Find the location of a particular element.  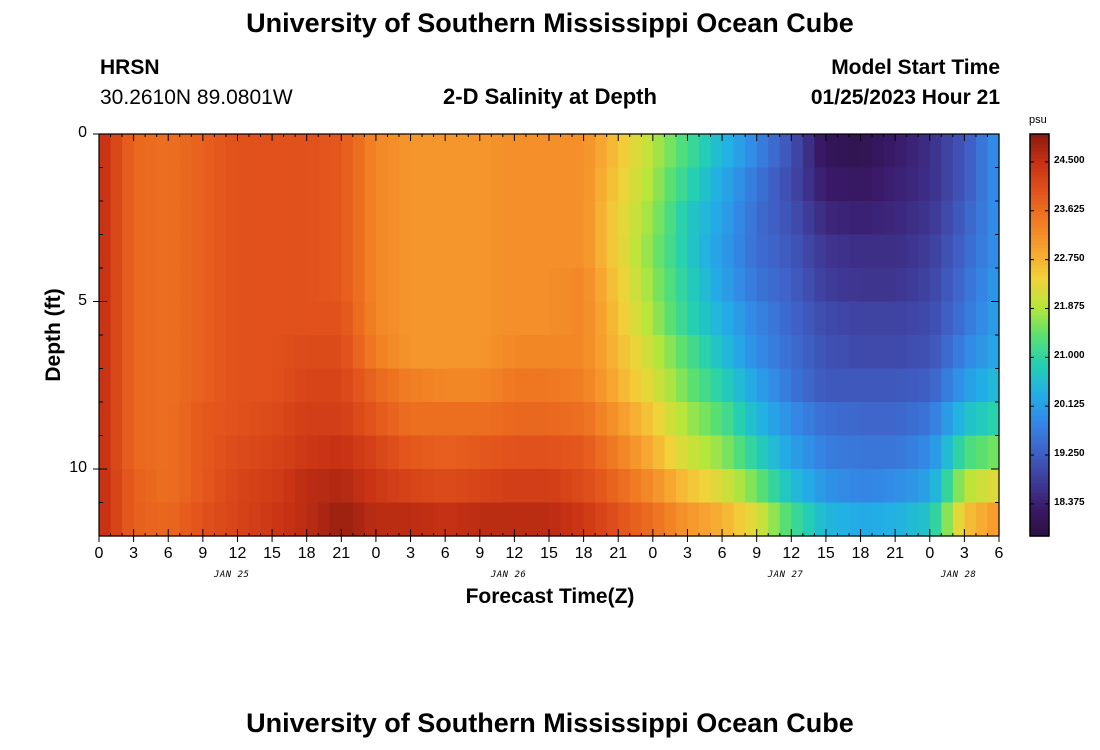

day-label: JAN 27 is located at coordinates (785, 575).